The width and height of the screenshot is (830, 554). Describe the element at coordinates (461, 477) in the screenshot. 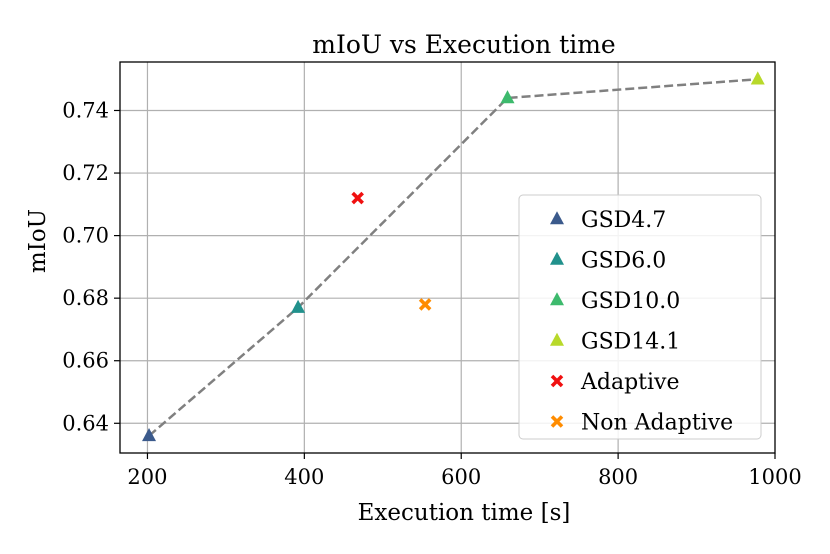

I see `x-tick-label: 600` at that location.